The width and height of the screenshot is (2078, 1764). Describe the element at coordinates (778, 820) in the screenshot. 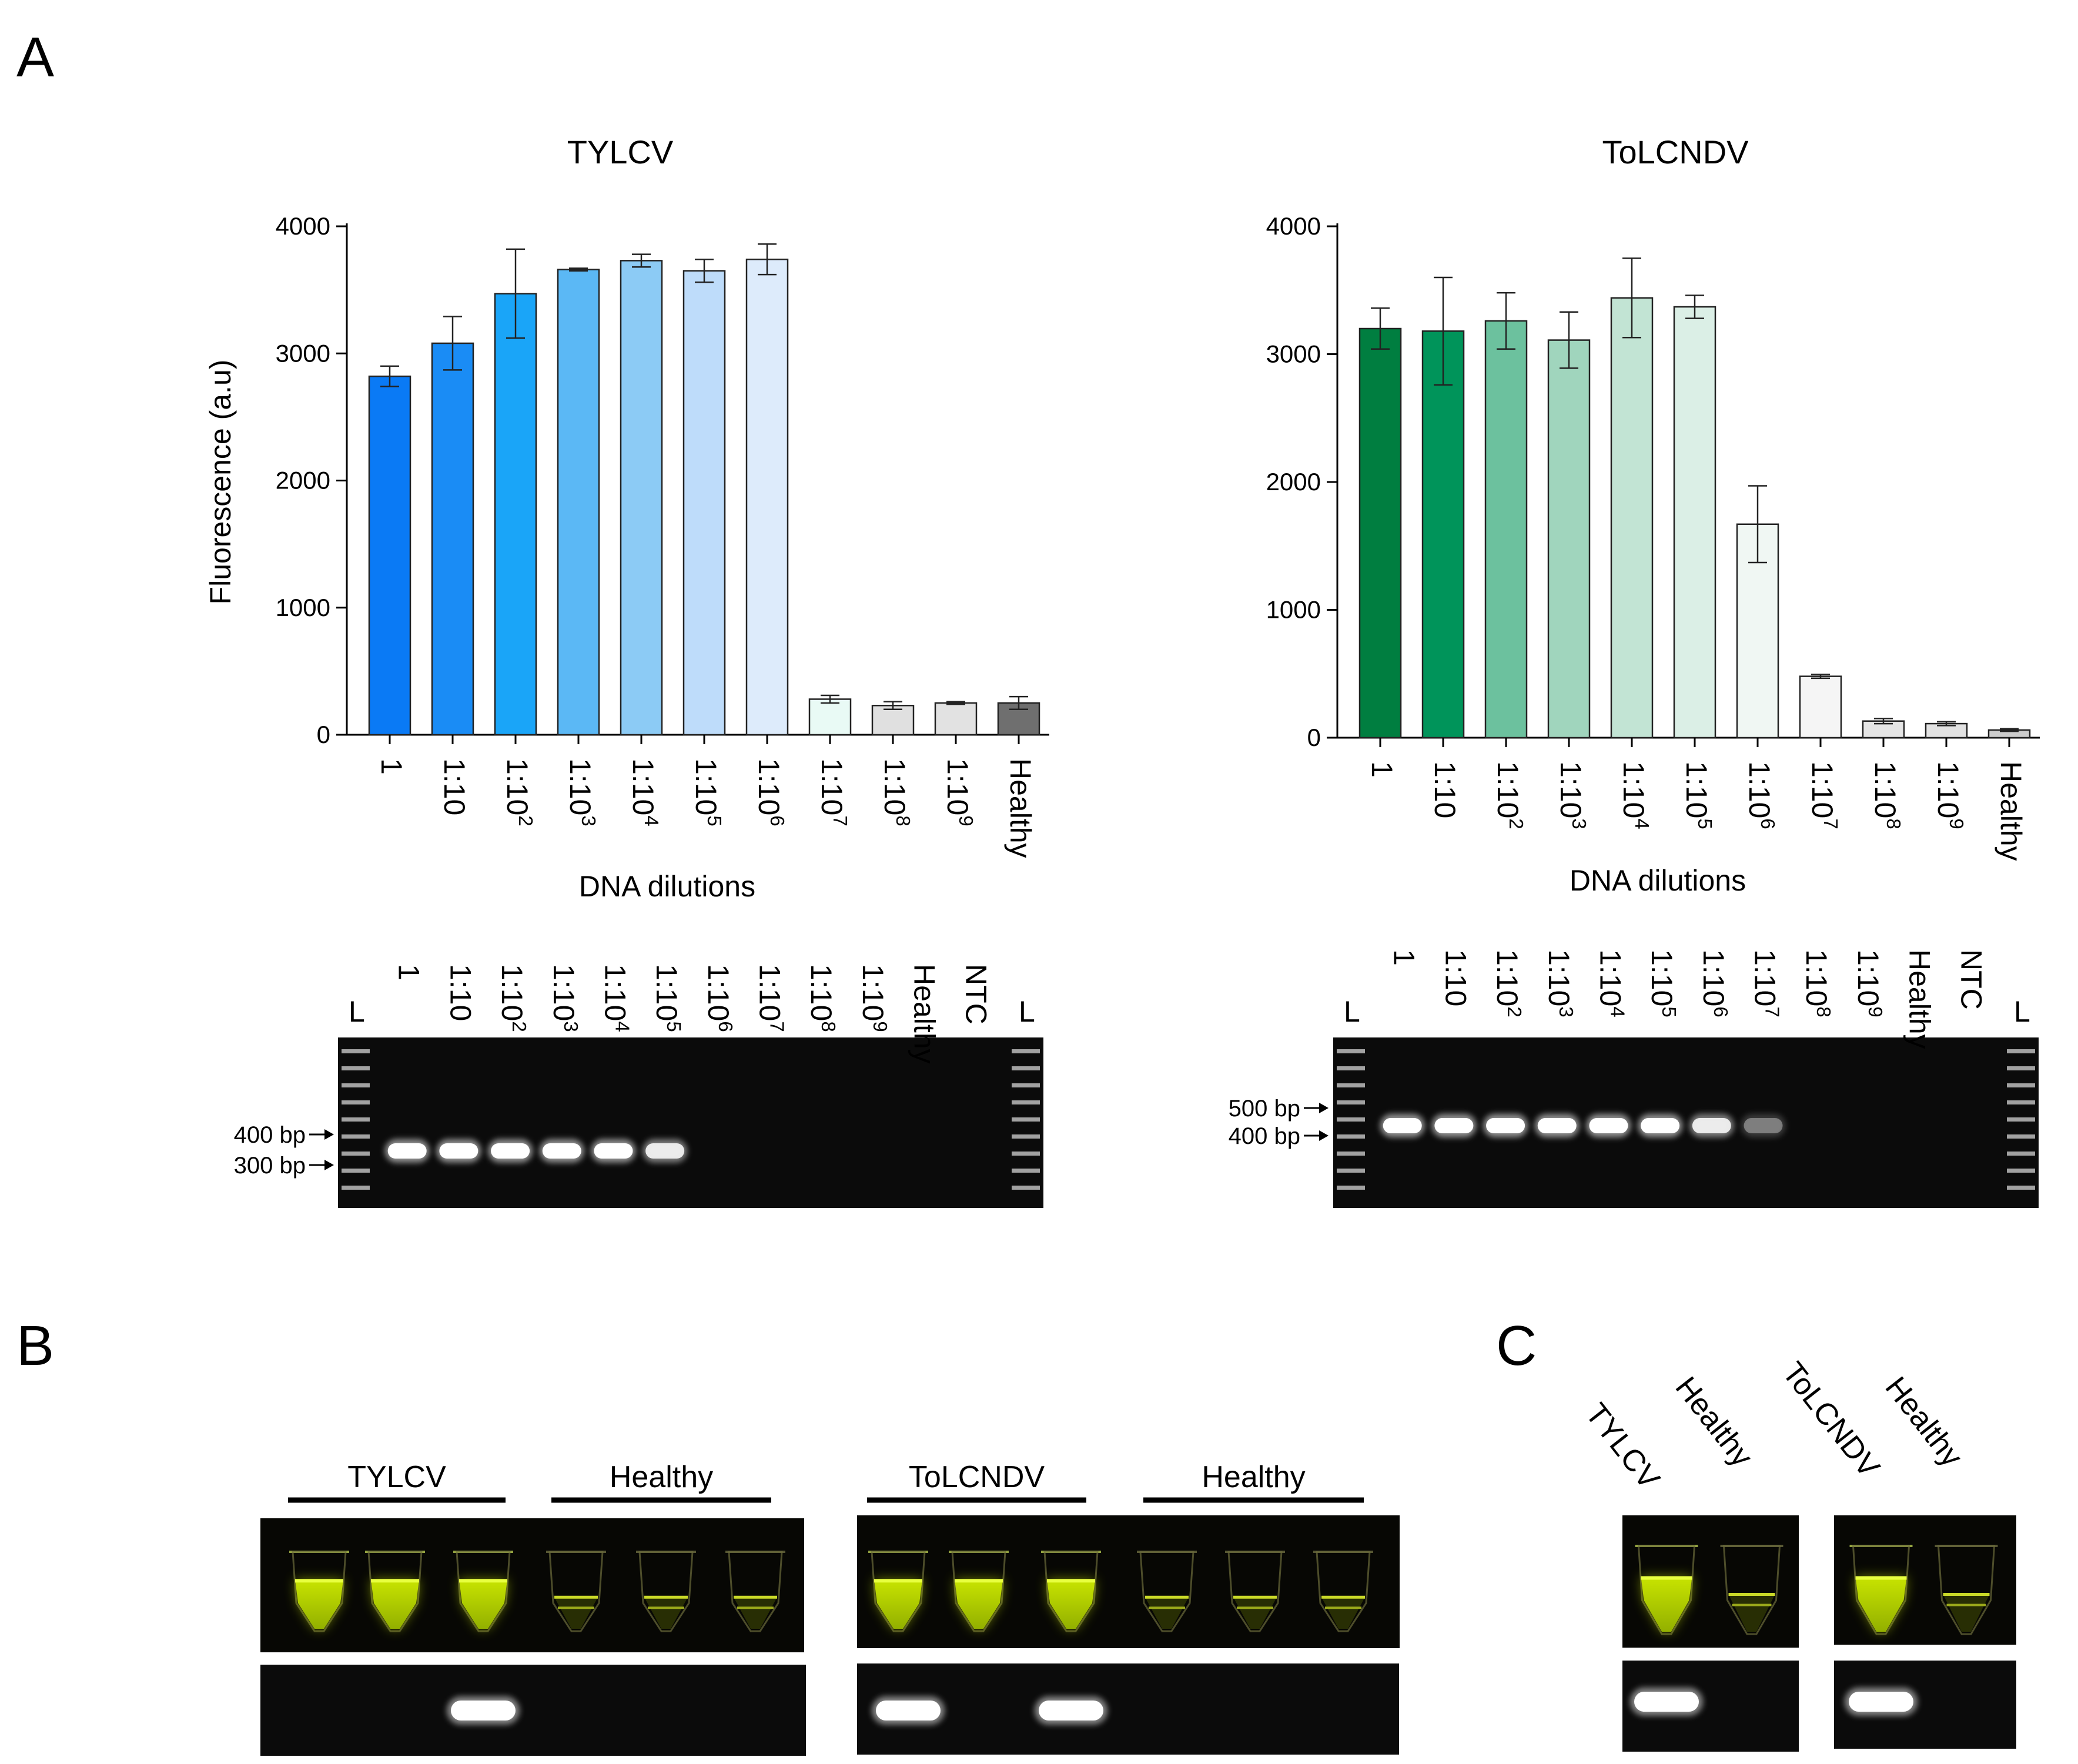

I see `x-tick-label-exp: 6` at that location.